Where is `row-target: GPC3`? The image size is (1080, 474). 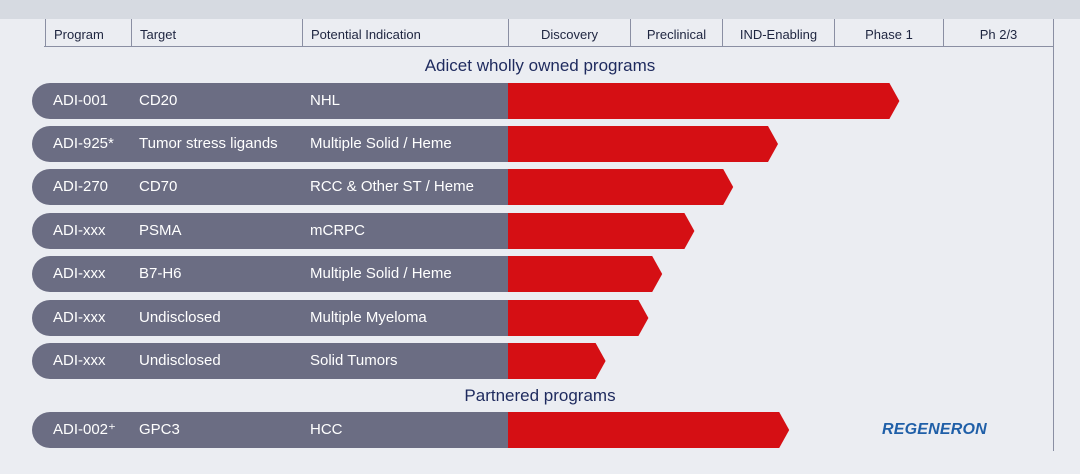 row-target: GPC3 is located at coordinates (159, 429).